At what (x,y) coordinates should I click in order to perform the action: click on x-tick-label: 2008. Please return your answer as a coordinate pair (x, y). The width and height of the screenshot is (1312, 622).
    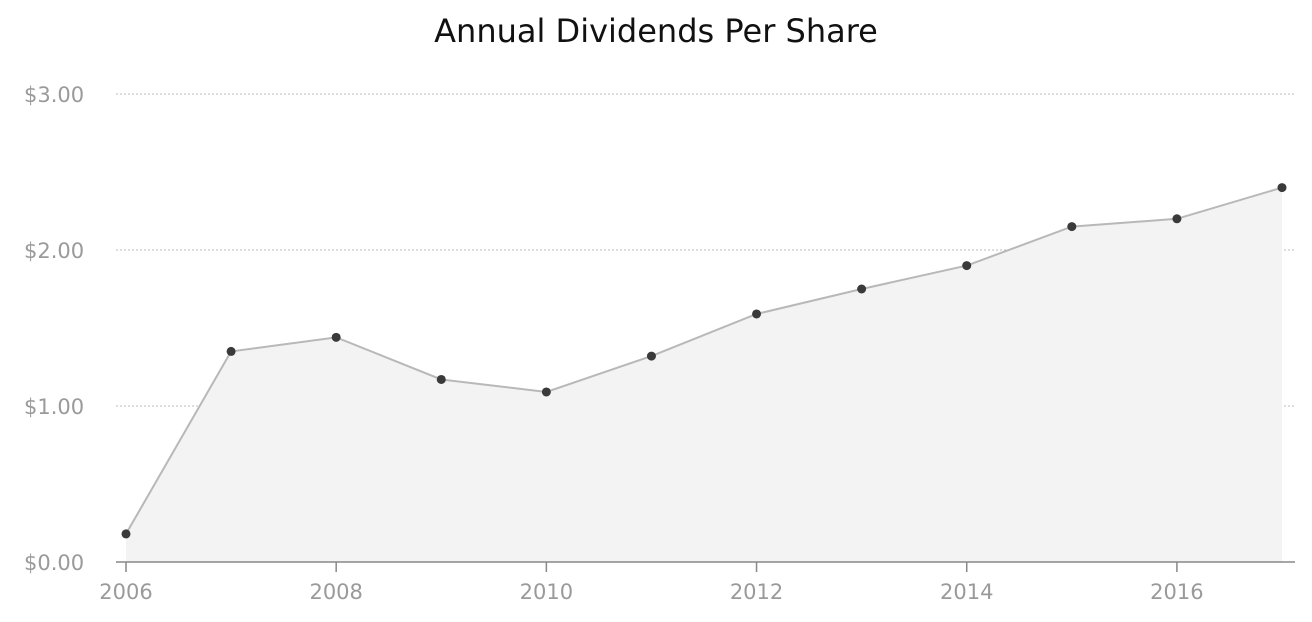
    Looking at the image, I should click on (335, 592).